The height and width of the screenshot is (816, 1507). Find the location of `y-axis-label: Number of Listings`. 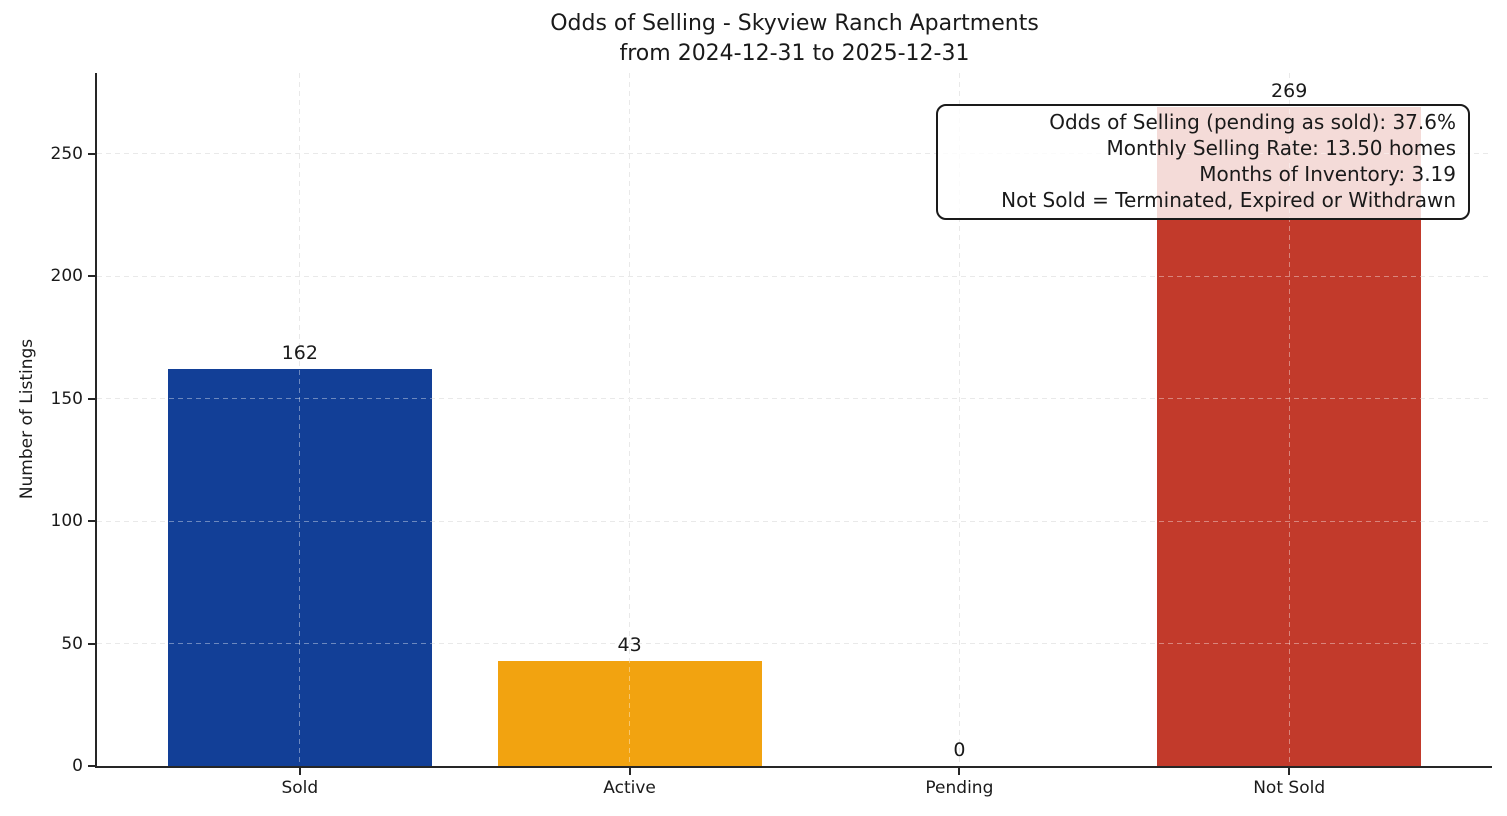

y-axis-label: Number of Listings is located at coordinates (27, 419).